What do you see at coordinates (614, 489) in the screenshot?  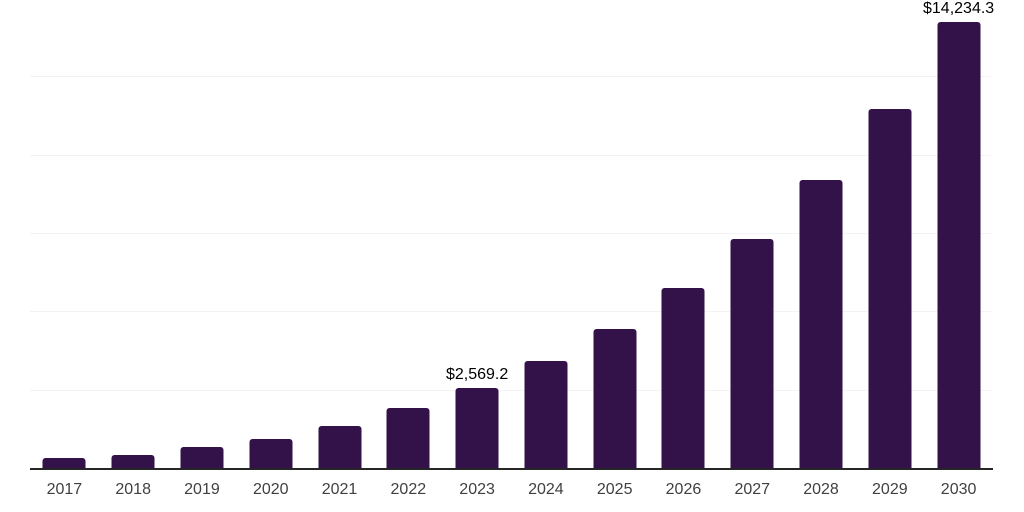 I see `x-tick-2025: 2025` at bounding box center [614, 489].